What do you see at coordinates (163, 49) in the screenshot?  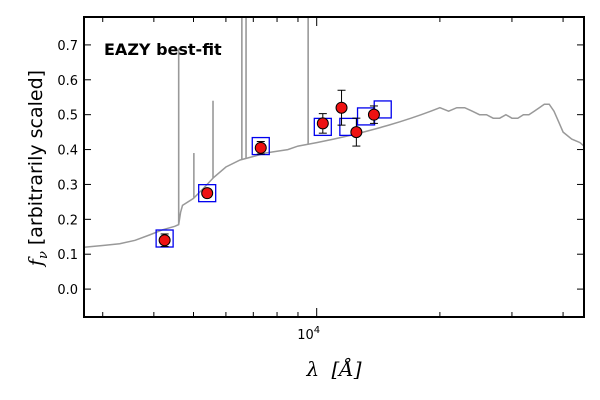 I see `annotation-eazy-best-fit: EAZY best-fit` at bounding box center [163, 49].